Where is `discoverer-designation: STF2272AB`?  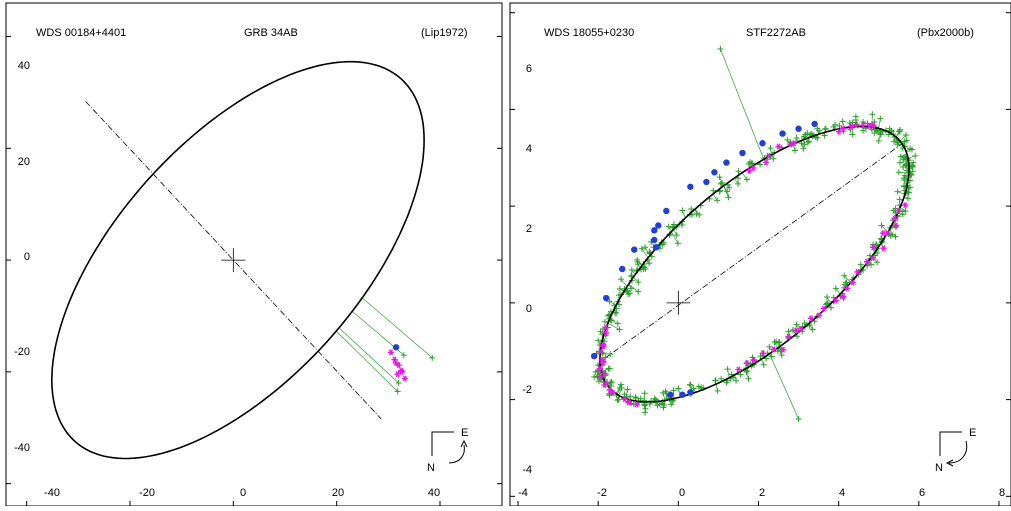 discoverer-designation: STF2272AB is located at coordinates (776, 33).